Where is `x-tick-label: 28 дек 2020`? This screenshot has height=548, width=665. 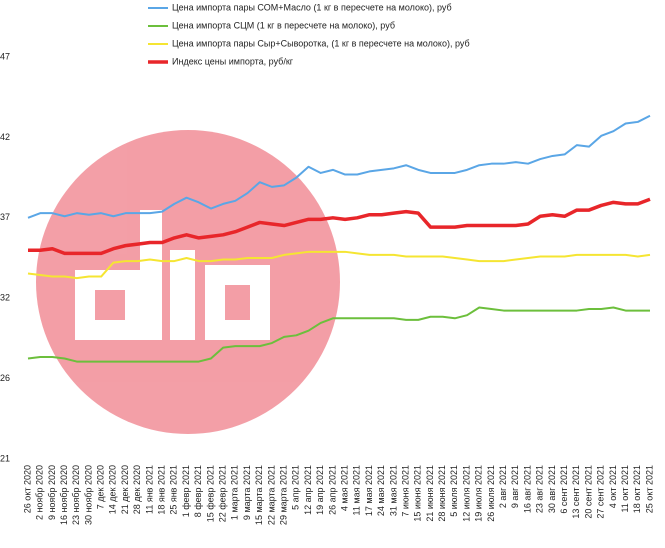
x-tick-label: 28 дек 2020 is located at coordinates (137, 489).